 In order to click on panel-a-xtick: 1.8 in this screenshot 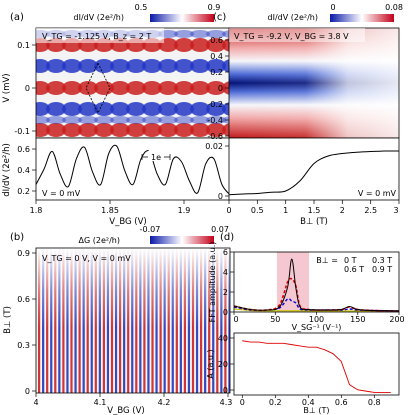, I will do `click(36, 210)`.